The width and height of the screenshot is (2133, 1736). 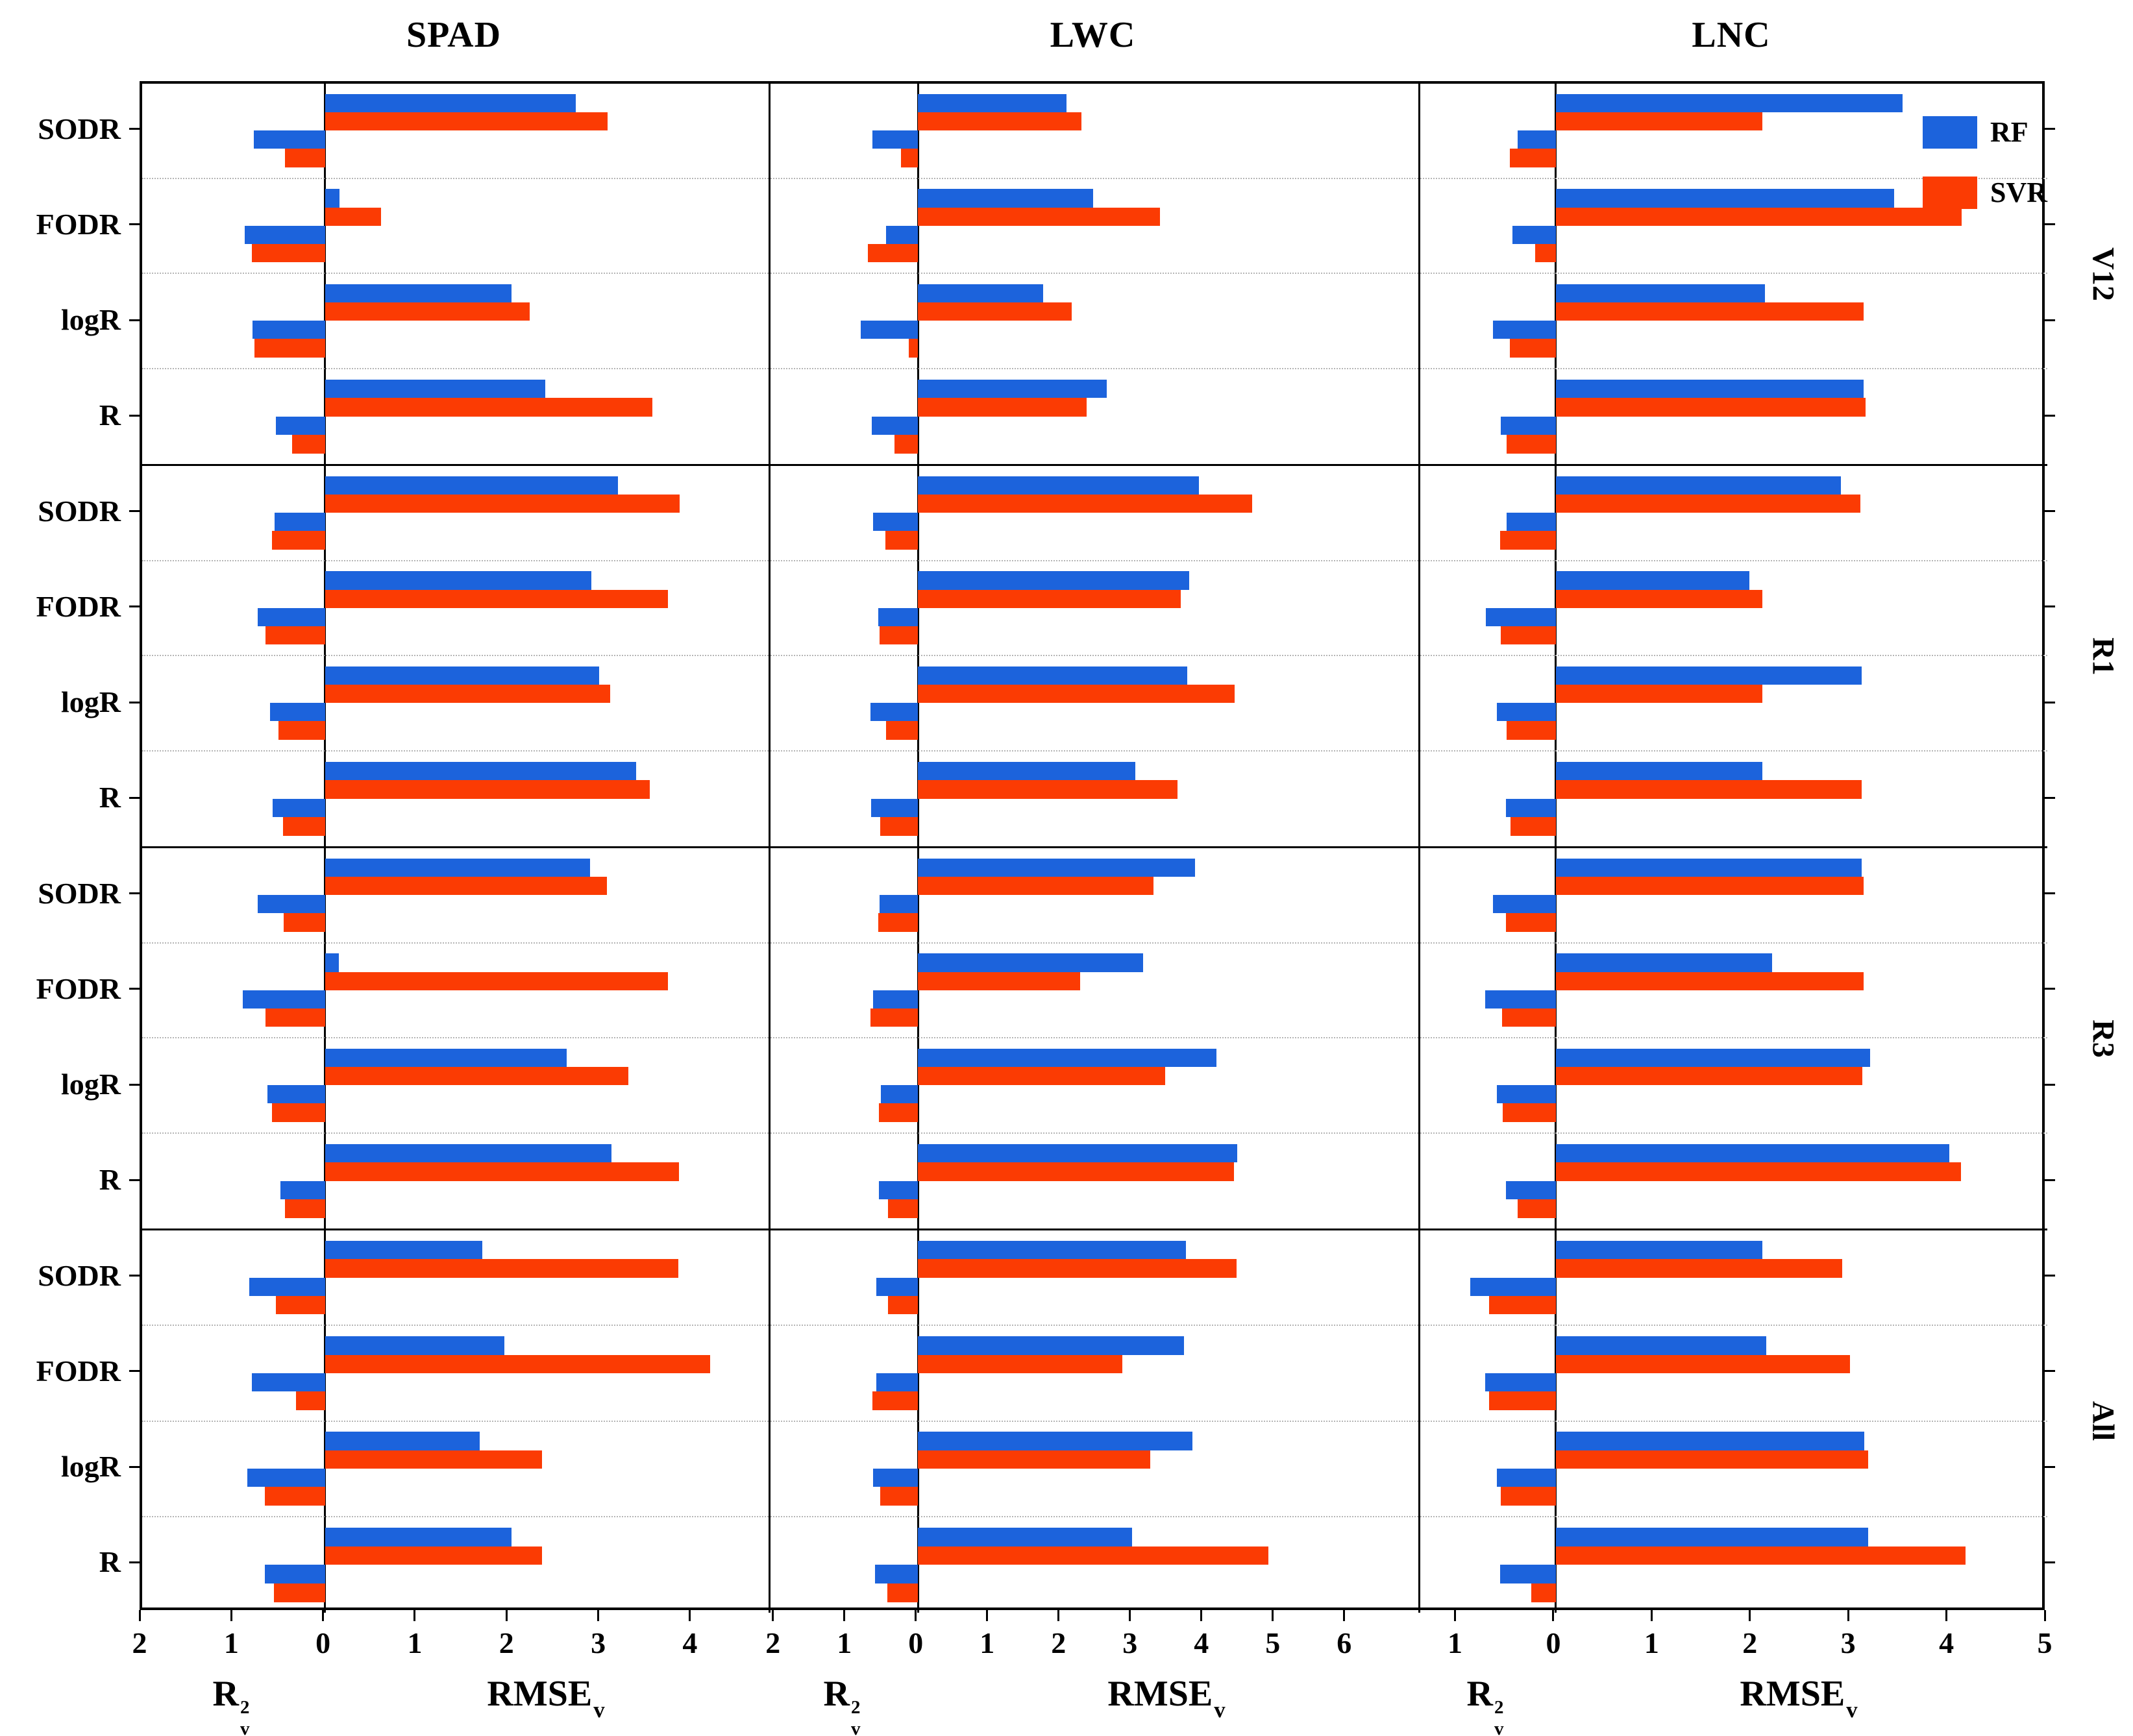 What do you see at coordinates (546, 1698) in the screenshot?
I see `axis-title-rmse-spad: RMSEv` at bounding box center [546, 1698].